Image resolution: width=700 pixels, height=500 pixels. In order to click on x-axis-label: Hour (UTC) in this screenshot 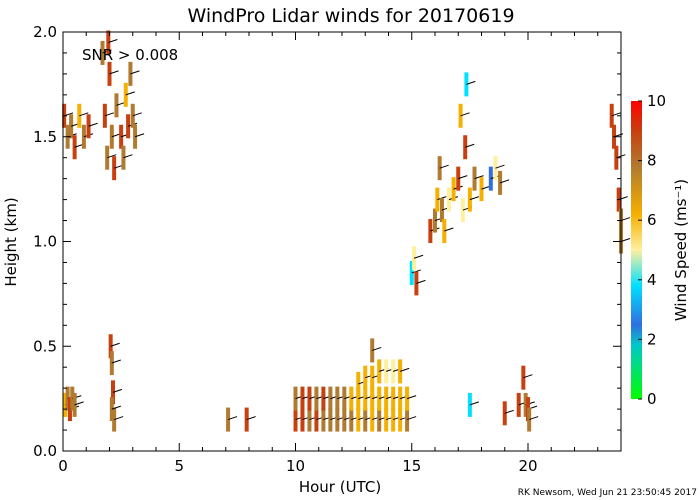, I will do `click(340, 487)`.